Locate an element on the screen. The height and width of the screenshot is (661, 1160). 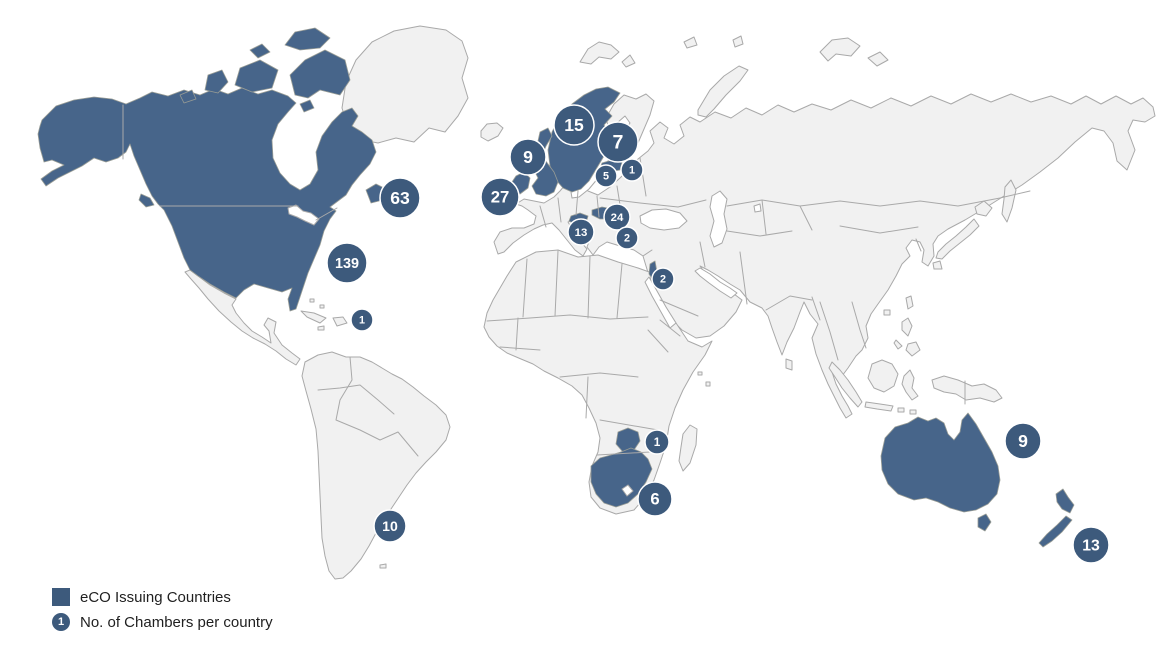
landmass-falklands is located at coordinates (383, 566).